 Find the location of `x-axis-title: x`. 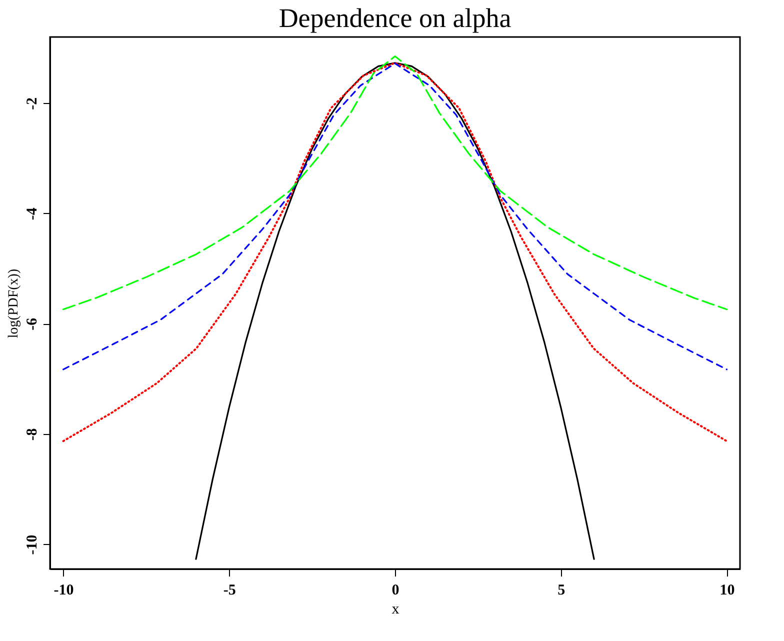

x-axis-title: x is located at coordinates (396, 610).